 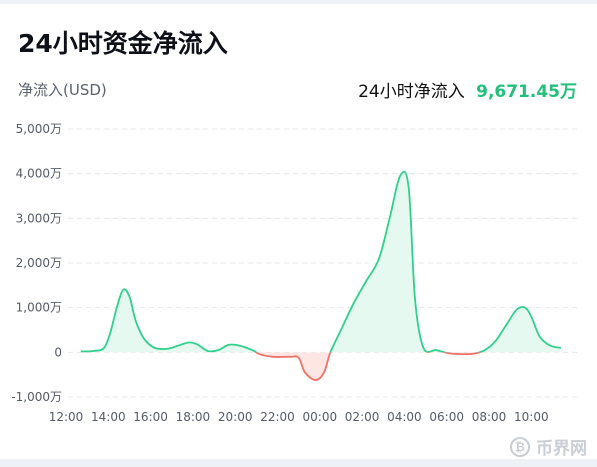 What do you see at coordinates (39, 129) in the screenshot?
I see `y-tick-label: 5,000万` at bounding box center [39, 129].